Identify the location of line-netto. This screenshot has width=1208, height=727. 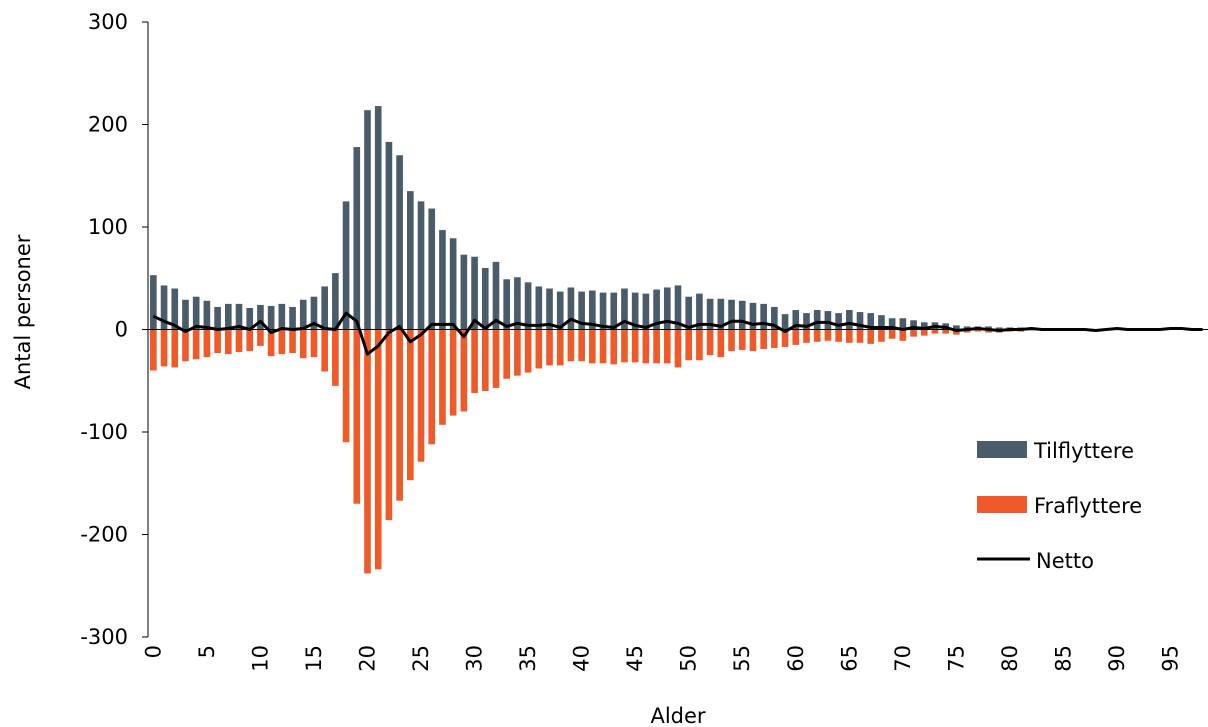
(677, 333).